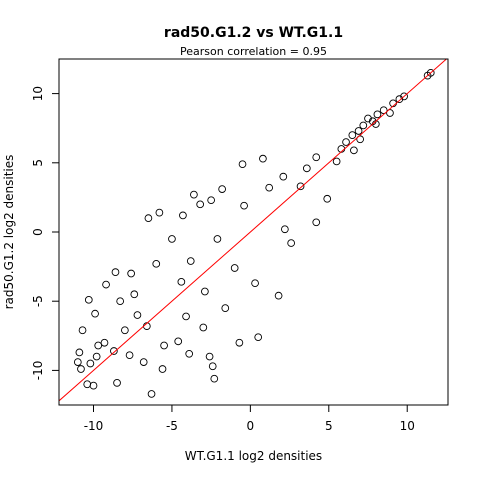 This screenshot has height=484, width=480. Describe the element at coordinates (94, 426) in the screenshot. I see `x-tick-label: -10` at that location.